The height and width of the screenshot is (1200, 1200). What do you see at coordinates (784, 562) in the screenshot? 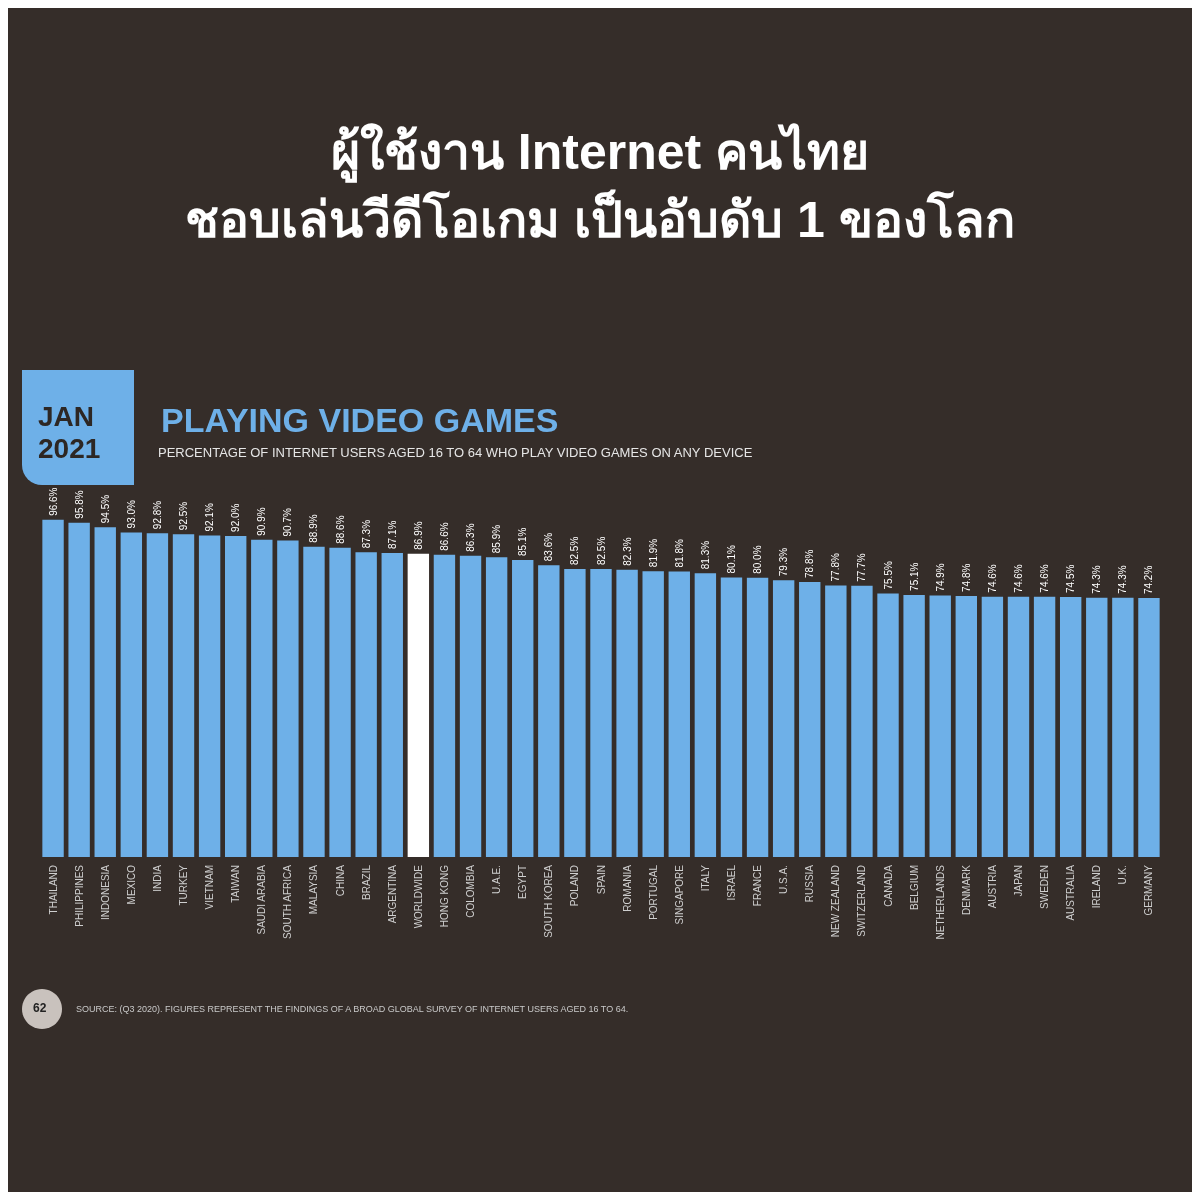
I see `data-label: 79.3%` at bounding box center [784, 562].